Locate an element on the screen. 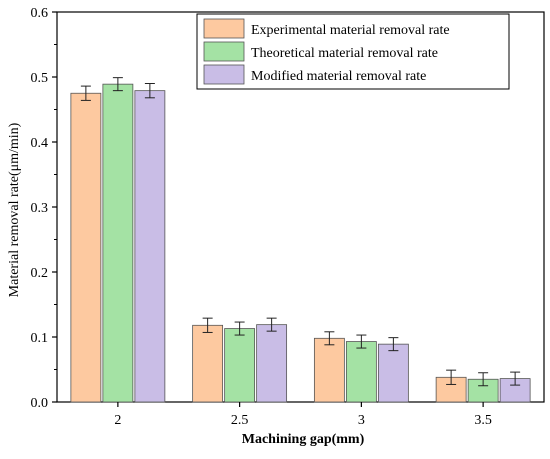 The image size is (550, 459). x-tick-label: 2 is located at coordinates (117, 420).